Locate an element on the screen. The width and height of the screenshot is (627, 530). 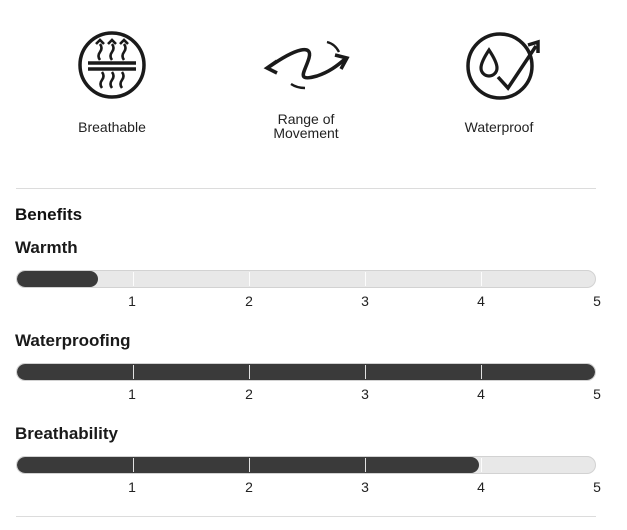
range-of-movement-icon is located at coordinates (306, 65).